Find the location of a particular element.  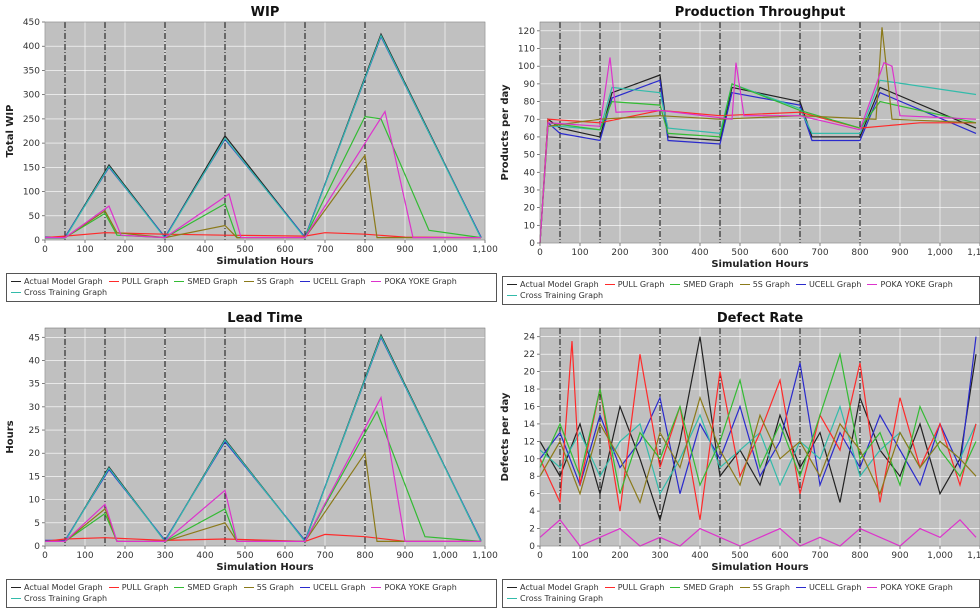

chart-title: WIP is located at coordinates (265, 12).